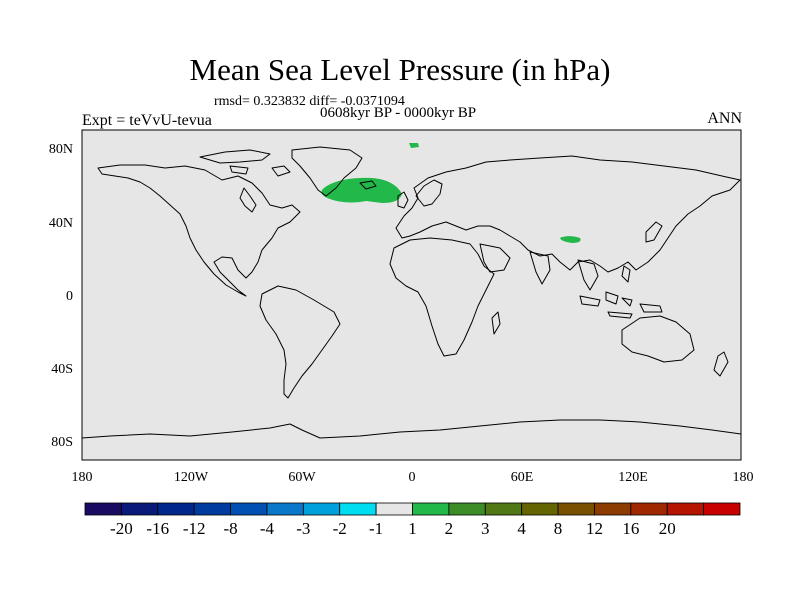 This screenshot has height=600, width=800. I want to click on greenland-sea-anomaly, so click(414, 145).